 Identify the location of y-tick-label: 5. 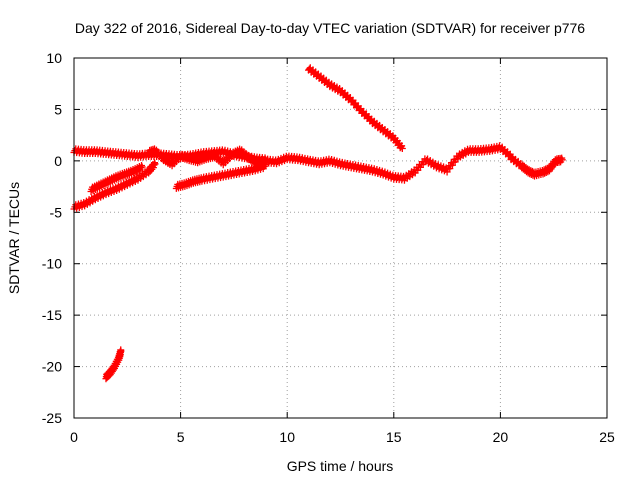
(58, 109).